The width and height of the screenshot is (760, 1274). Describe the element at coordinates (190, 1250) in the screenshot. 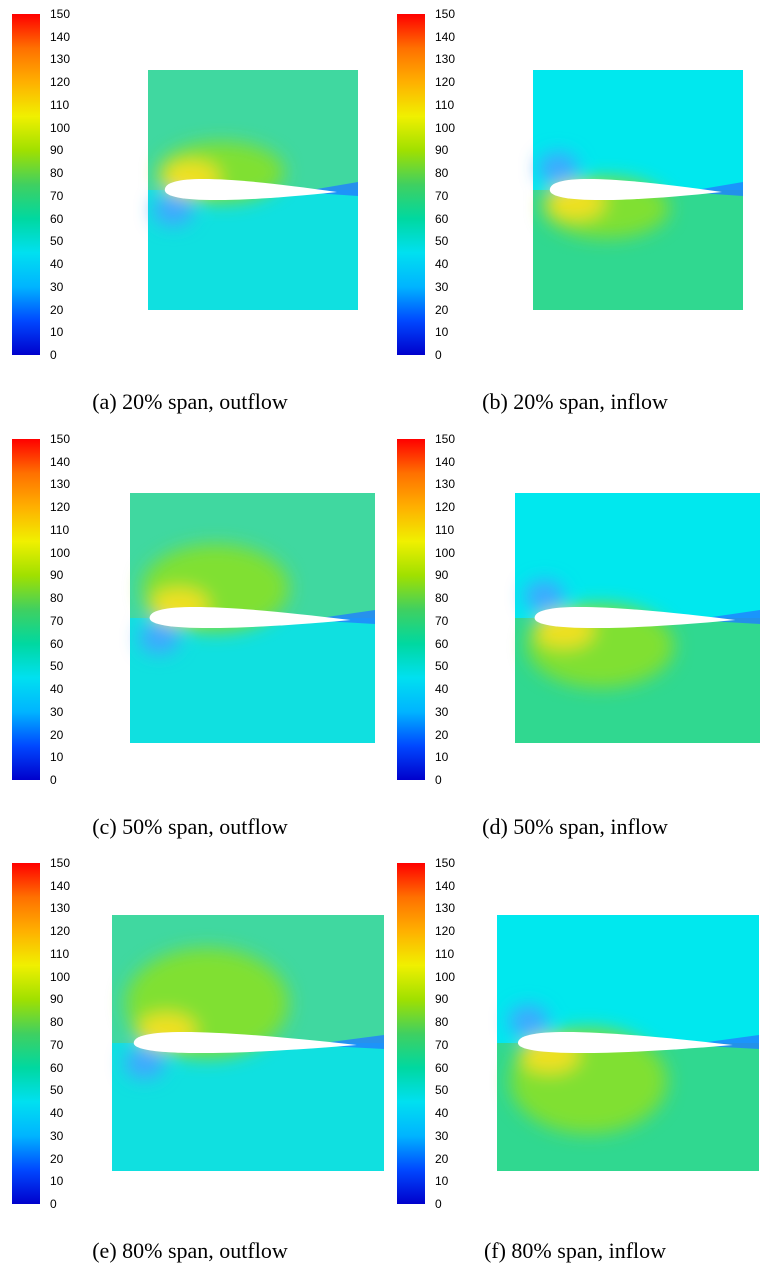

I see `caption: (e) 80% span, outflow` at that location.